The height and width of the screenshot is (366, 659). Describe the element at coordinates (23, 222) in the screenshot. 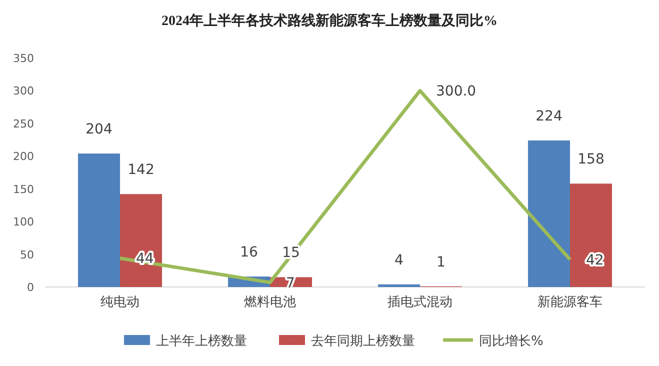

I see `y-tick-label: 100` at that location.